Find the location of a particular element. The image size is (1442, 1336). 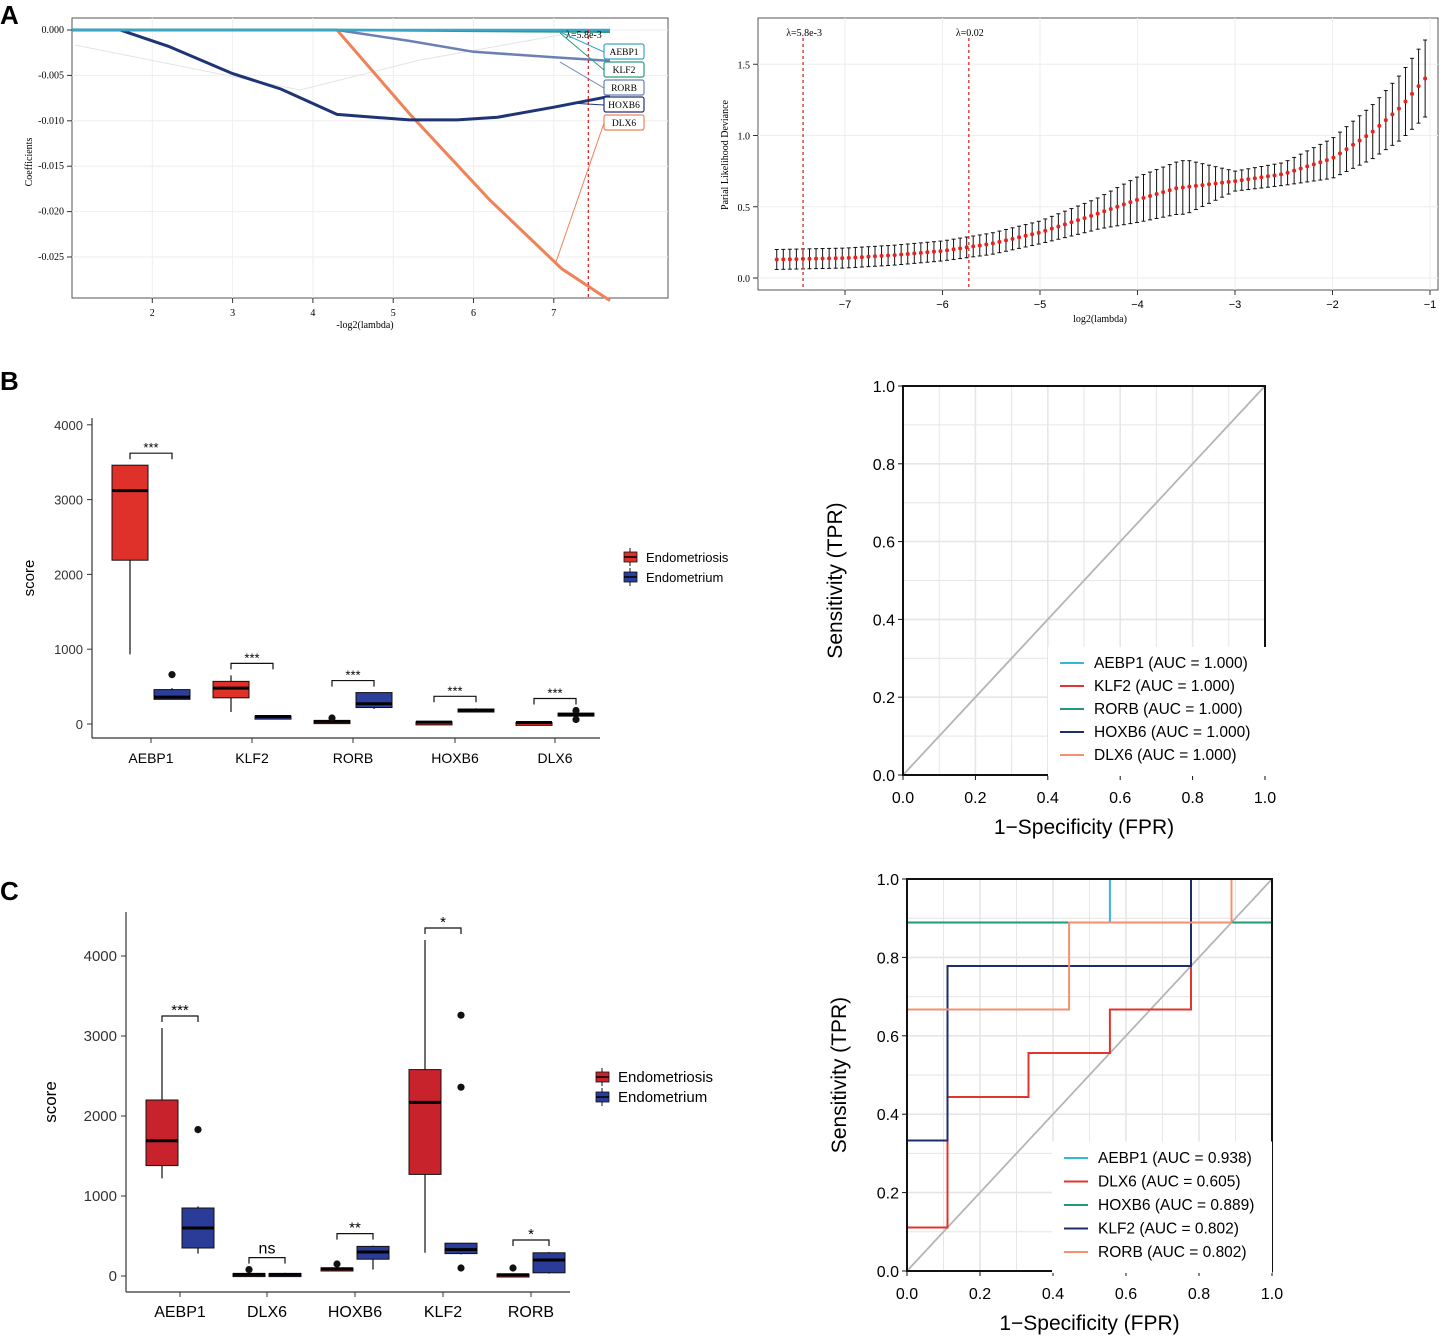

lambda-line-label: λ=5.8e-3 is located at coordinates (804, 33).